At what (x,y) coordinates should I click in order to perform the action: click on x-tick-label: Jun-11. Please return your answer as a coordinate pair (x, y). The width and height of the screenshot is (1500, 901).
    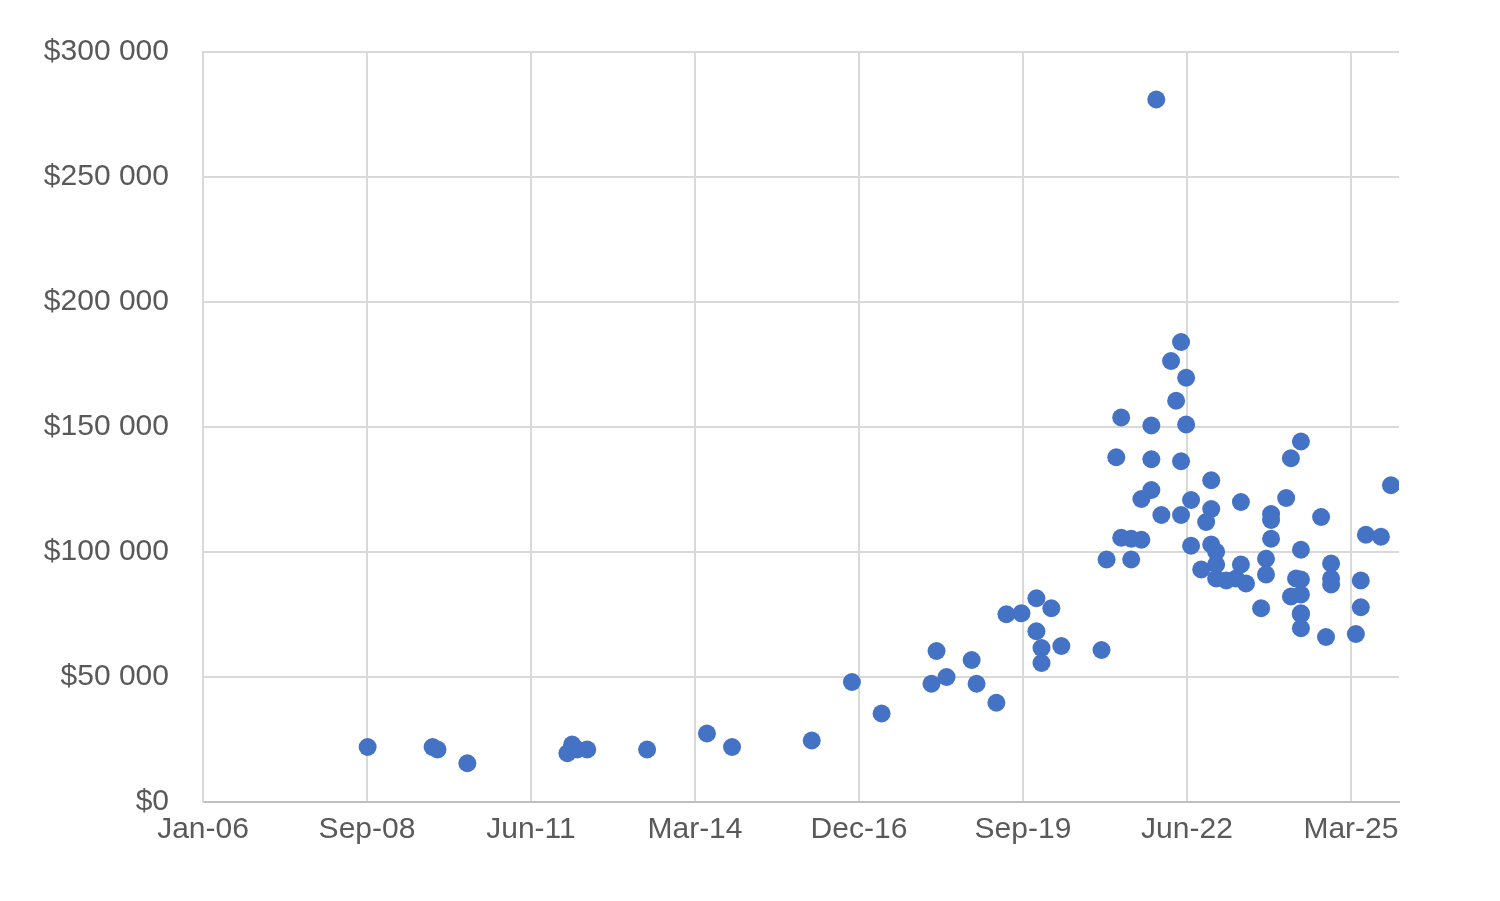
    Looking at the image, I should click on (531, 828).